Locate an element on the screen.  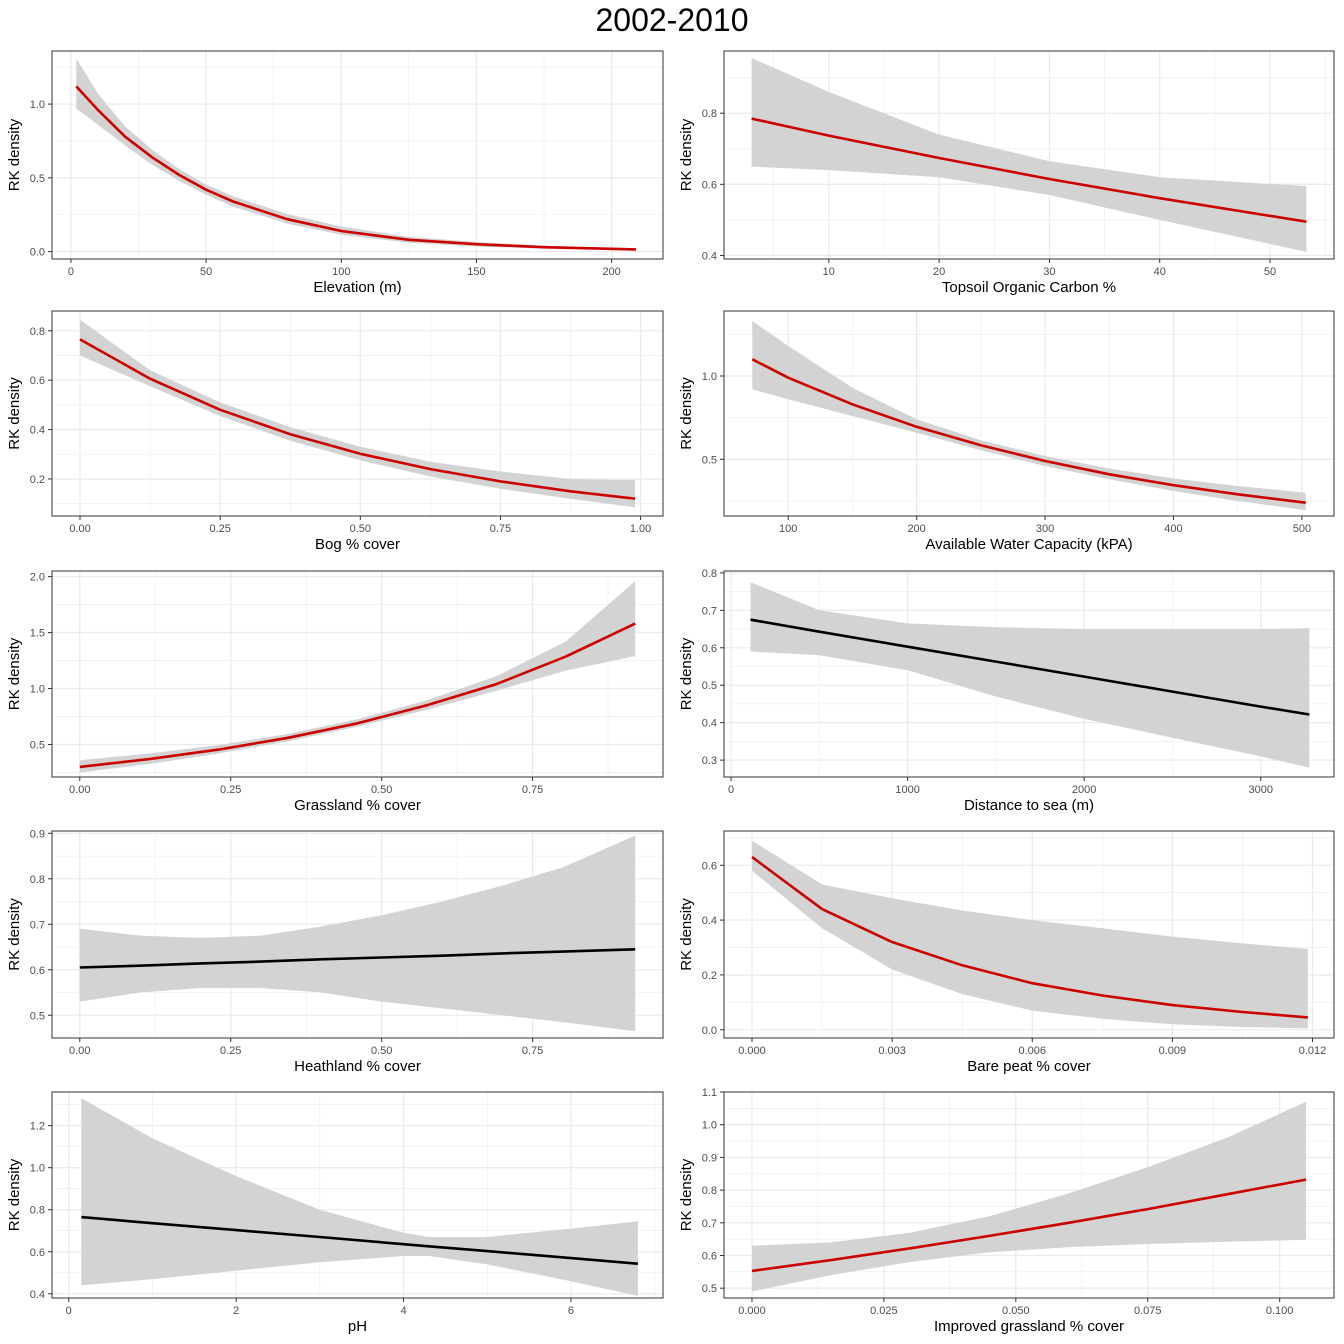
x-axis-title: Improved grassland % cover is located at coordinates (1029, 1326).